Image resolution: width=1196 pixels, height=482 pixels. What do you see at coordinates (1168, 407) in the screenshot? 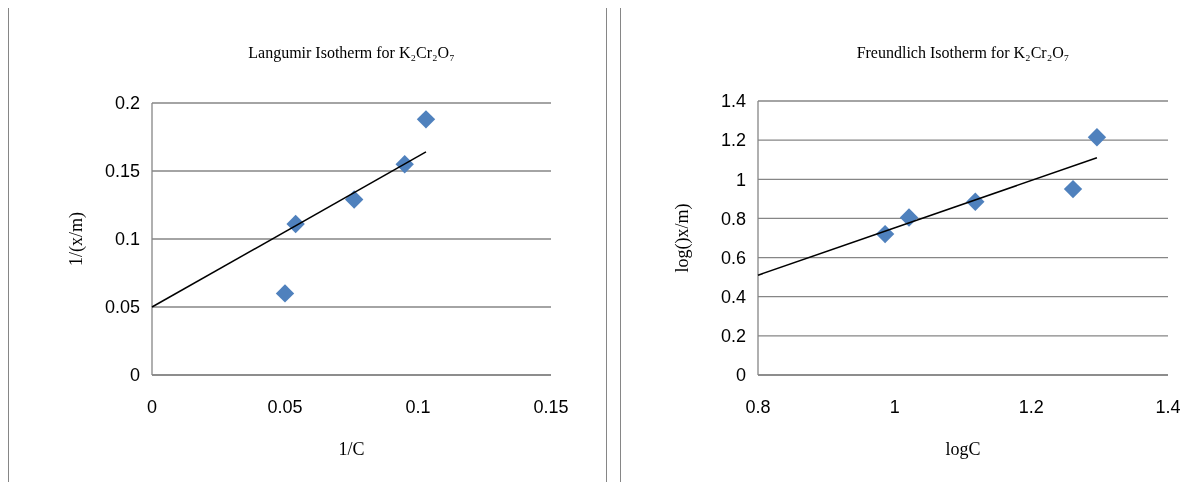
I see `x-tick-label: 1.4` at bounding box center [1168, 407].